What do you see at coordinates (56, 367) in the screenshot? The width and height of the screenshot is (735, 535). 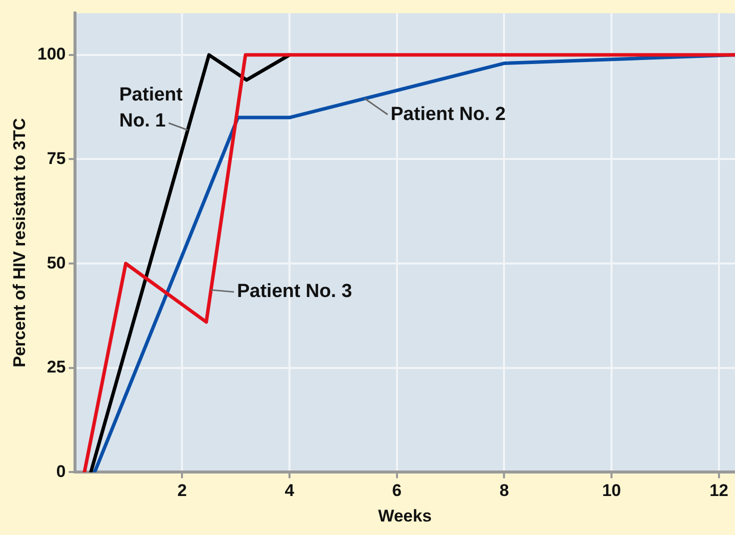 I see `y-tick-label: 25` at bounding box center [56, 367].